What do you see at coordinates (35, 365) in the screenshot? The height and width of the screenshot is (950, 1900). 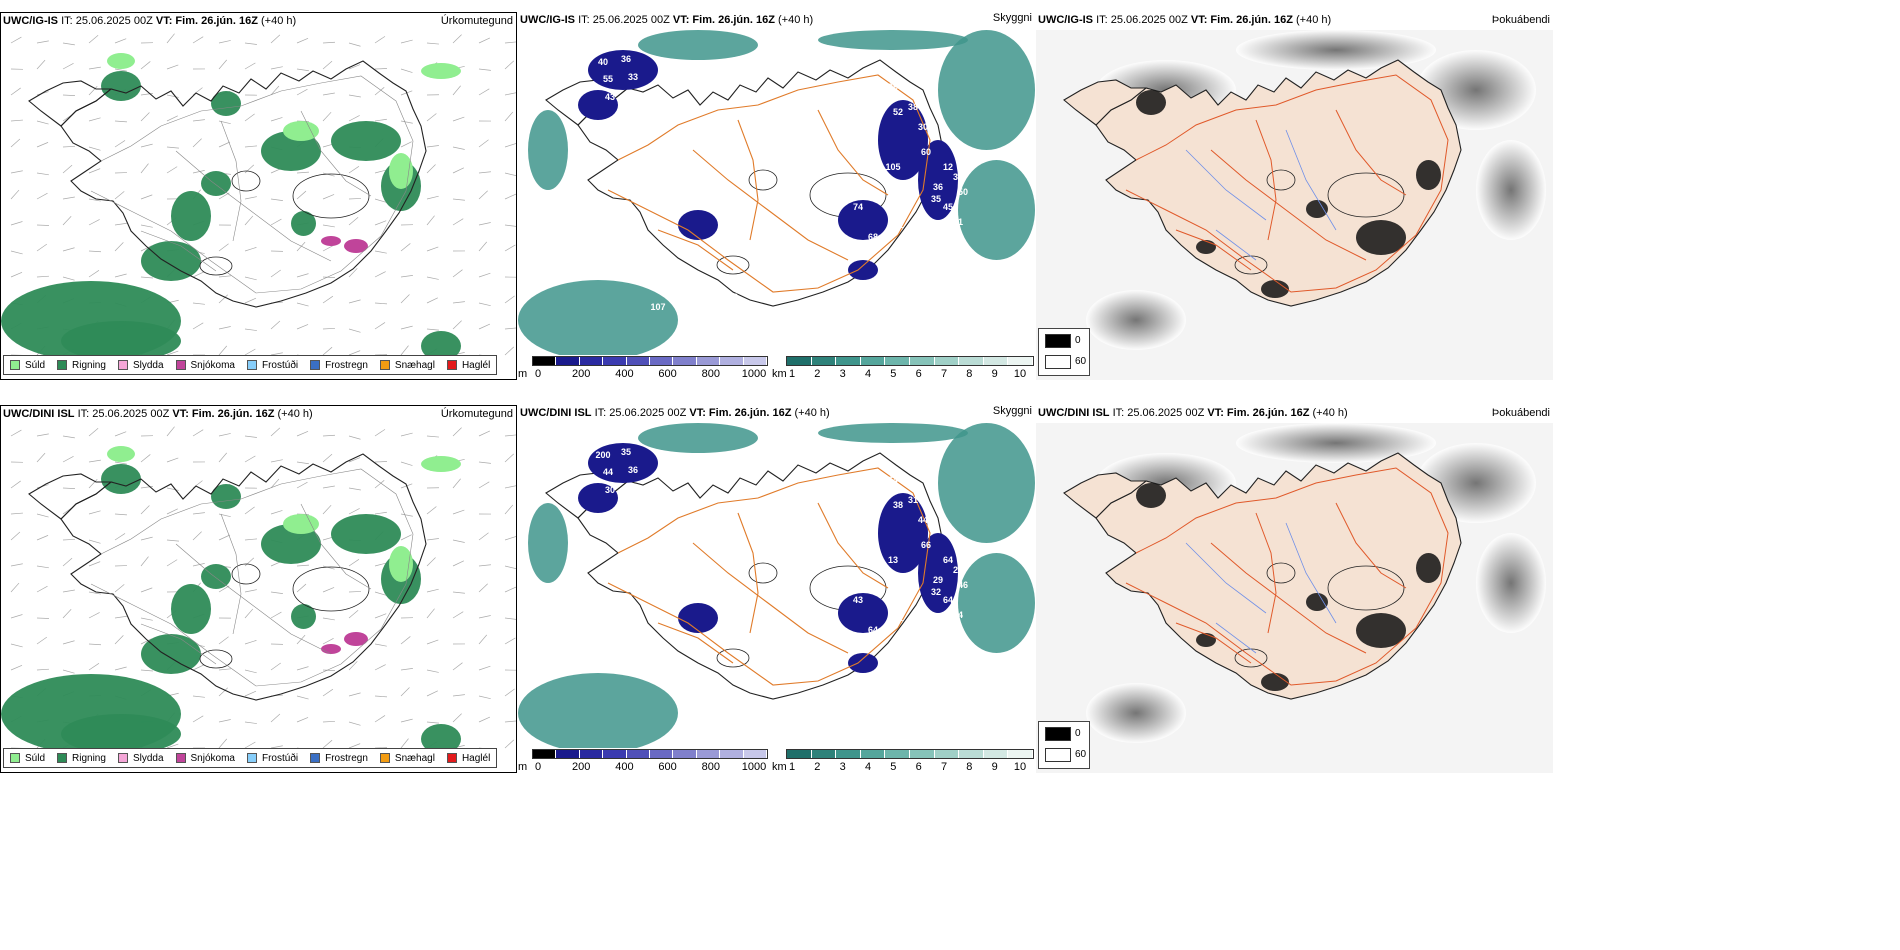 I see `legend-label: Súld` at bounding box center [35, 365].